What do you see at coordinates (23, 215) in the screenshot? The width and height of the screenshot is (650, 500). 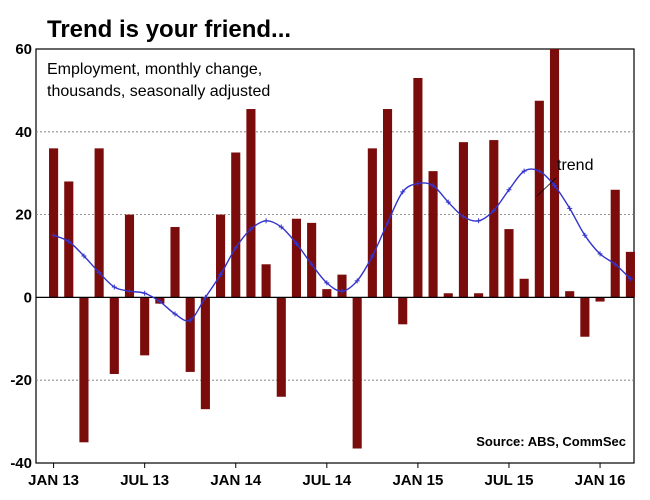 I see `y-tick-label: 20` at bounding box center [23, 215].